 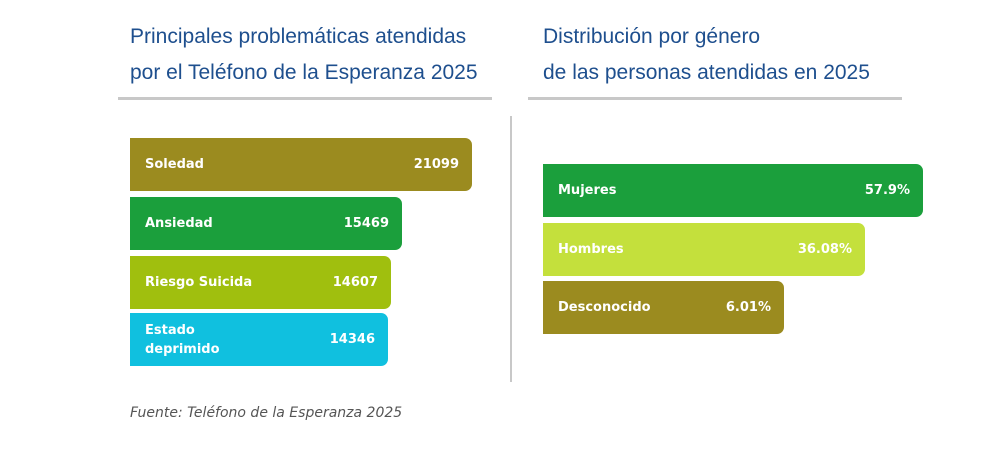 What do you see at coordinates (266, 223) in the screenshot?
I see `problem-bar: Ansiedad 15469` at bounding box center [266, 223].